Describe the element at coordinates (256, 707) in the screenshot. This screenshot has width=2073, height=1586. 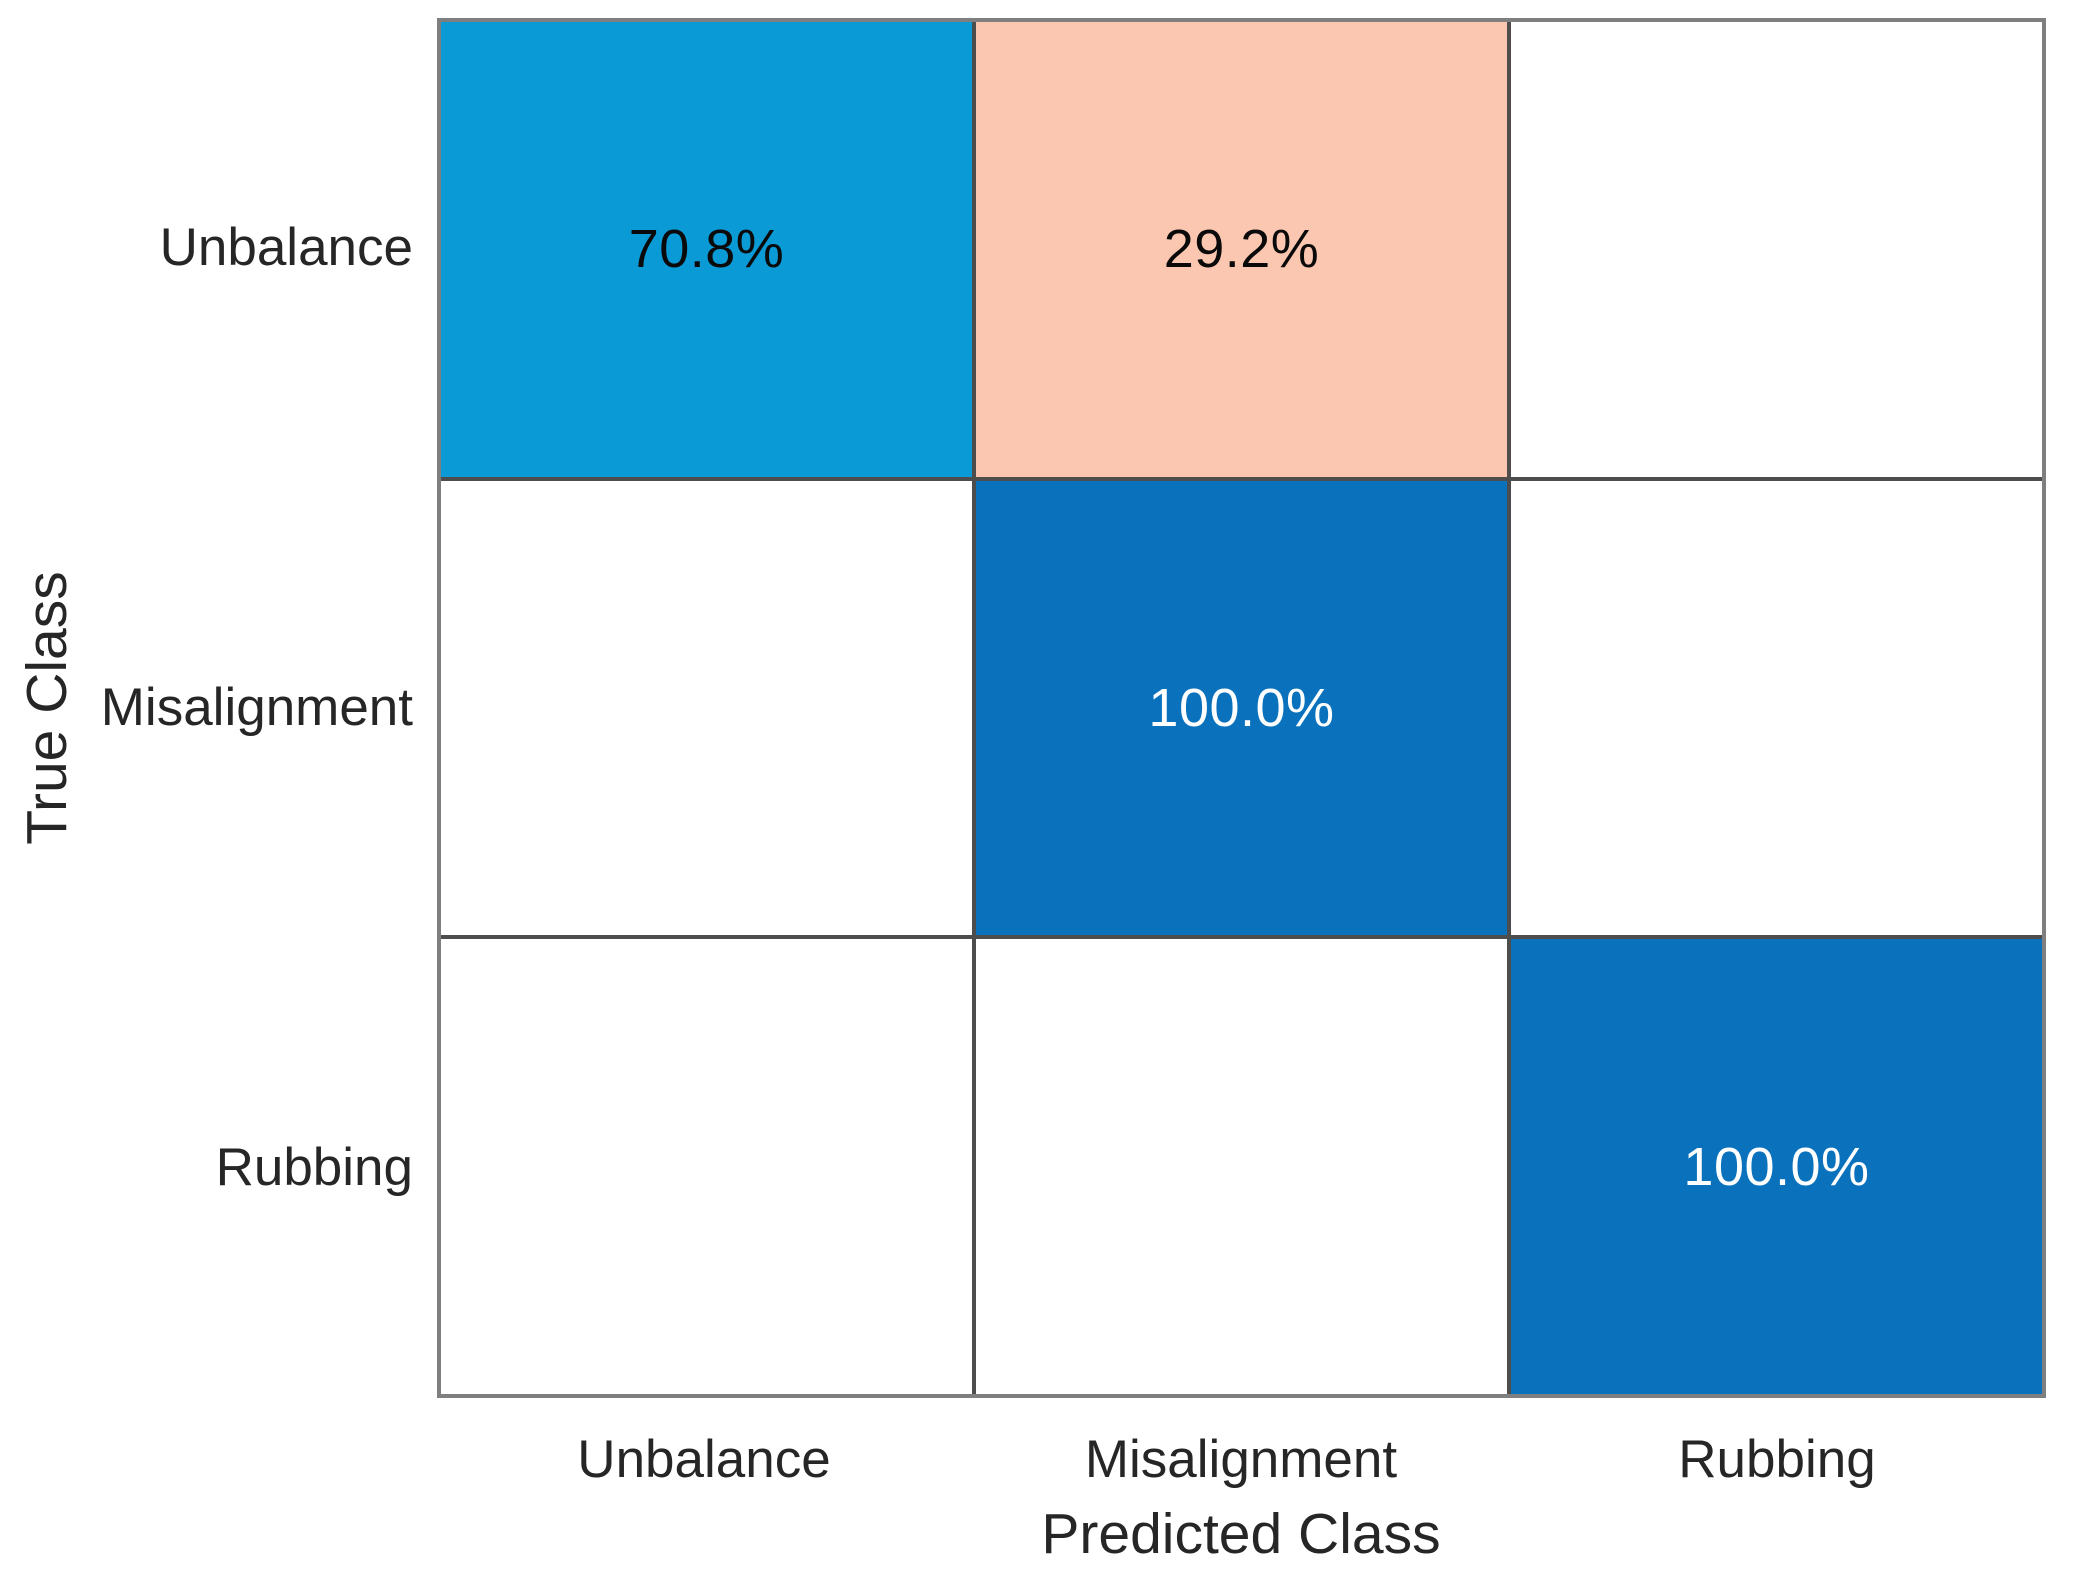
I see `y-tick-misalignment: Misalignment` at that location.